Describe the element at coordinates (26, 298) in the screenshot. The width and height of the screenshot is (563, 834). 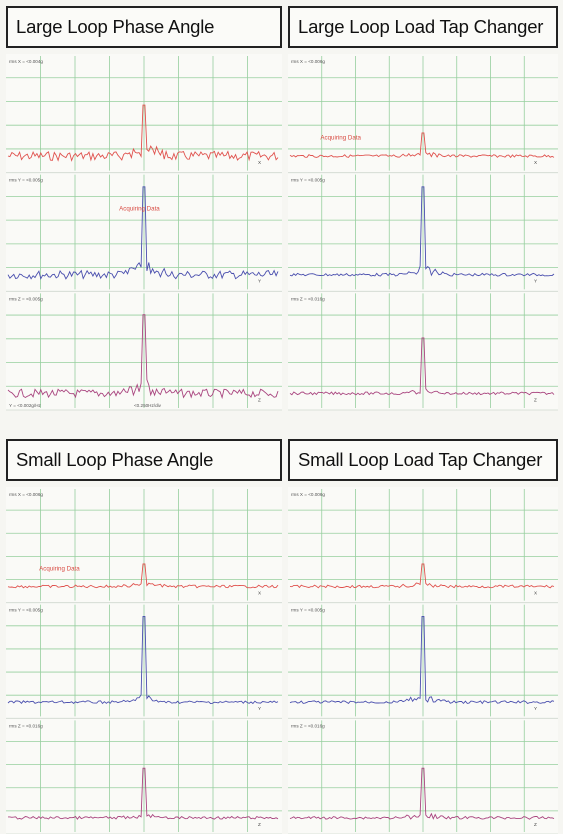
I see `rms-label-z: rms Z = <0.005g` at that location.